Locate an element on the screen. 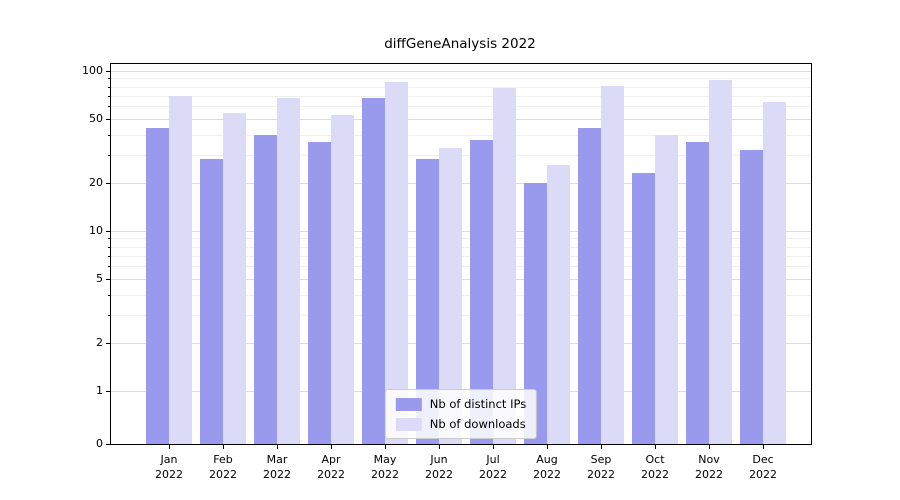 This screenshot has width=900, height=500. bar-distinct-ips-jan is located at coordinates (157, 286).